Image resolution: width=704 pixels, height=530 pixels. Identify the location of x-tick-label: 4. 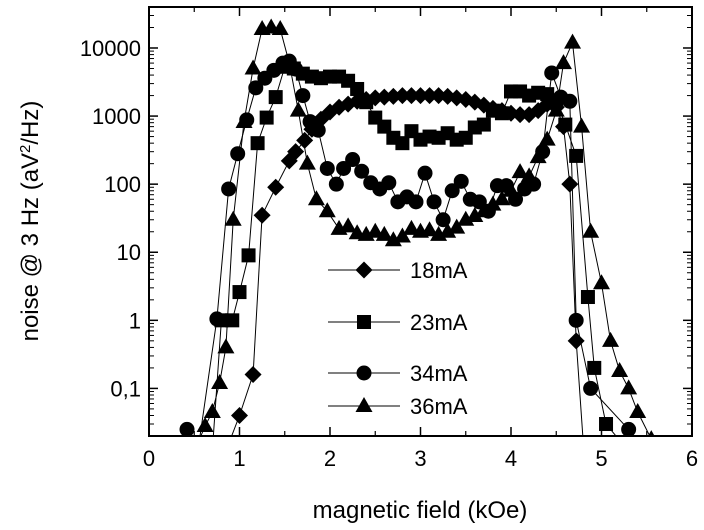
(511, 458).